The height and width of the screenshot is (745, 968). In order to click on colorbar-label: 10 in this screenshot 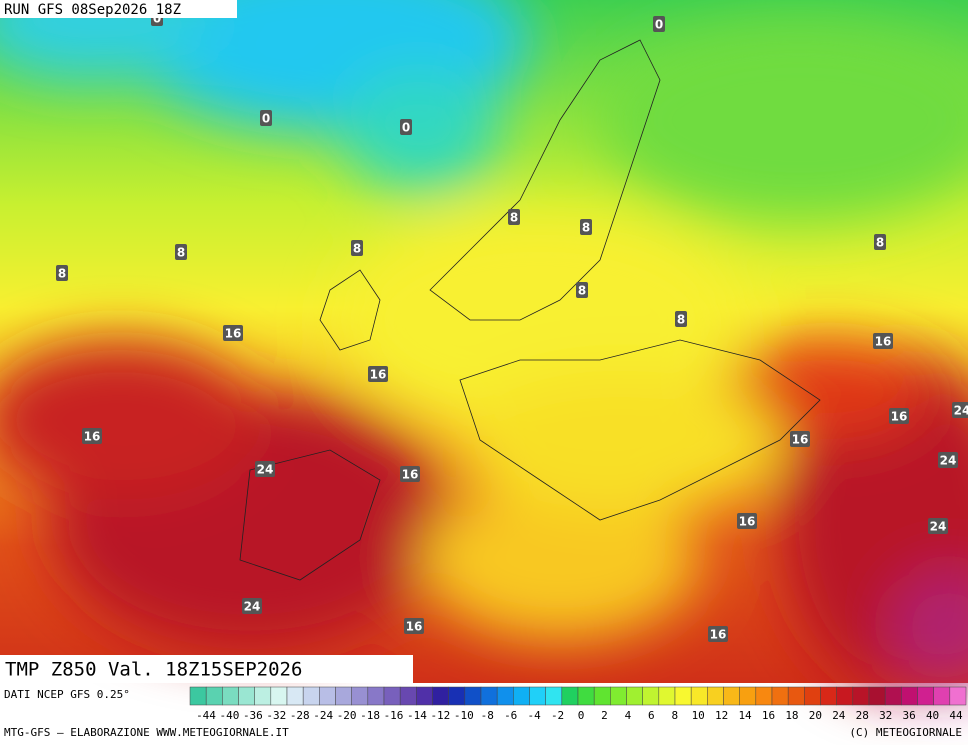, I will do `click(698, 715)`.